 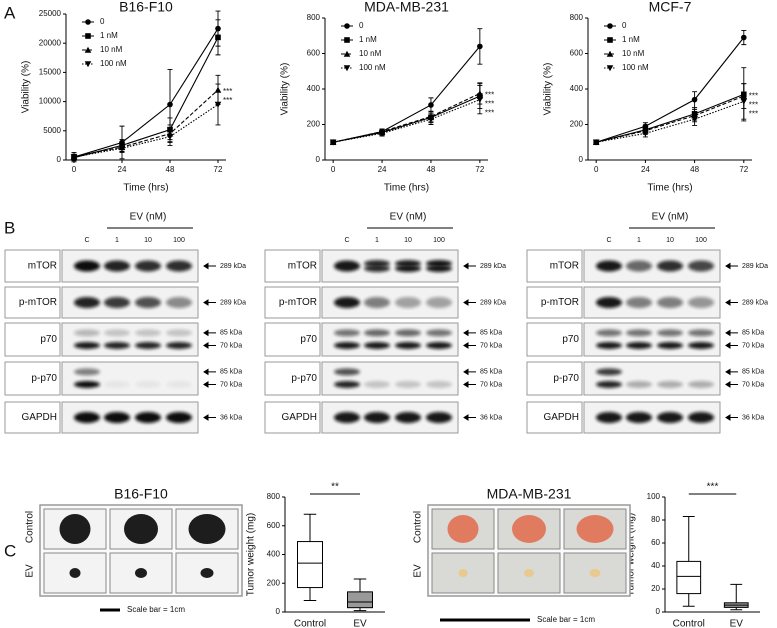 What do you see at coordinates (10, 12) in the screenshot?
I see `panel-label: A` at bounding box center [10, 12].